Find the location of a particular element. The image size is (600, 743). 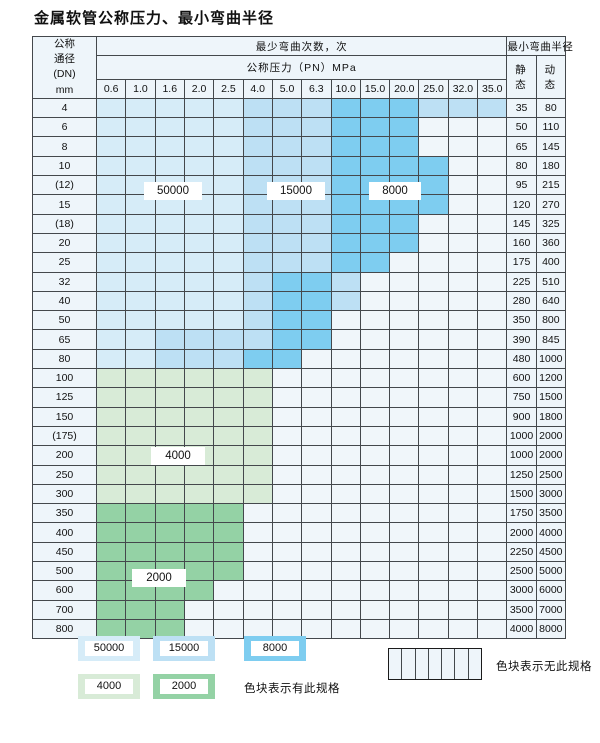

dn-value-cell: 800 is located at coordinates (64, 629).